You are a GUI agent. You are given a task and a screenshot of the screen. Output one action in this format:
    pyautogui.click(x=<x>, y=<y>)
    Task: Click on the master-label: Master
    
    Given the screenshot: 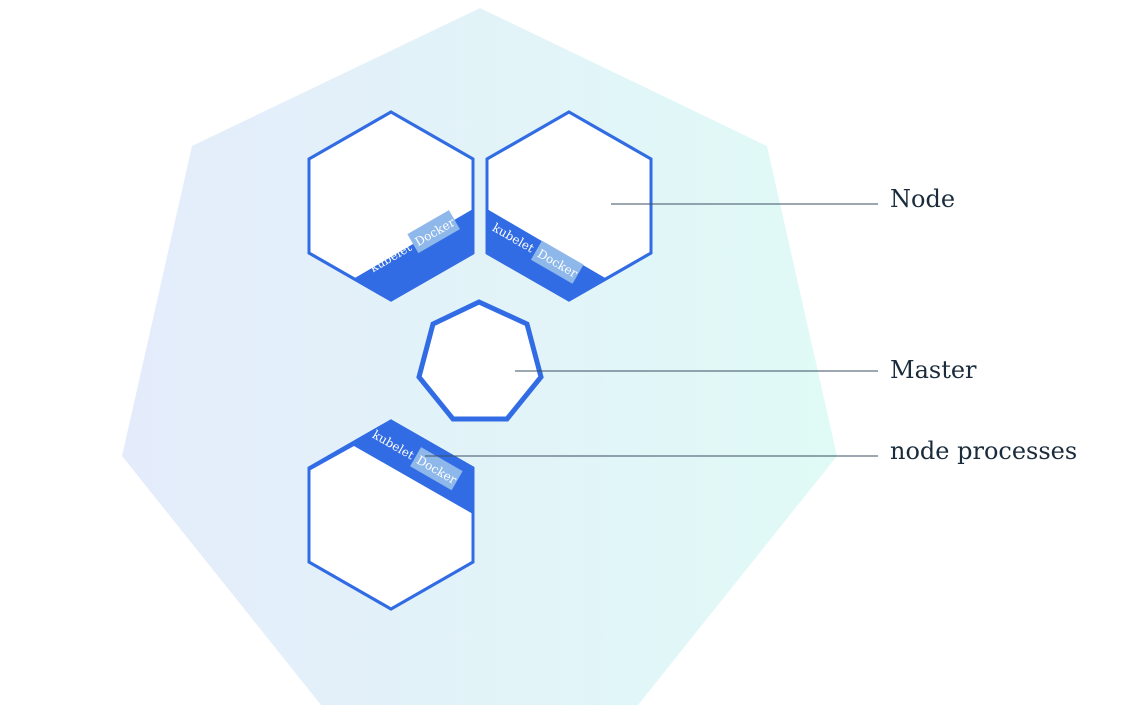 What is the action you would take?
    pyautogui.click(x=933, y=370)
    